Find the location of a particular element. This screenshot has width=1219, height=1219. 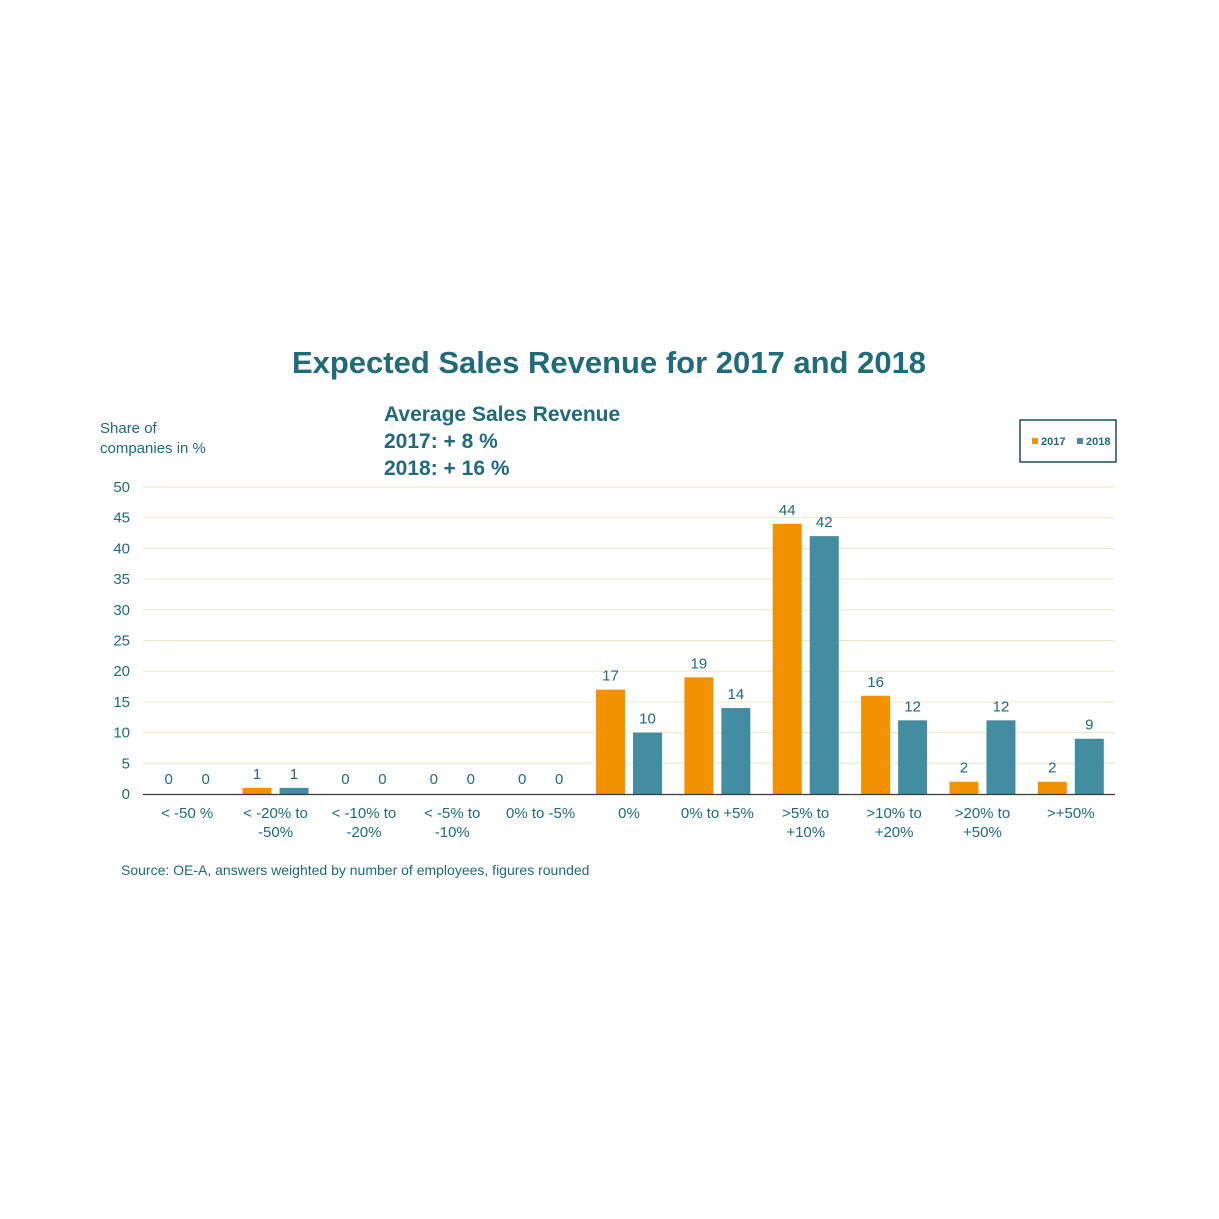

annotation-line-1: Average Sales Revenue is located at coordinates (502, 414).